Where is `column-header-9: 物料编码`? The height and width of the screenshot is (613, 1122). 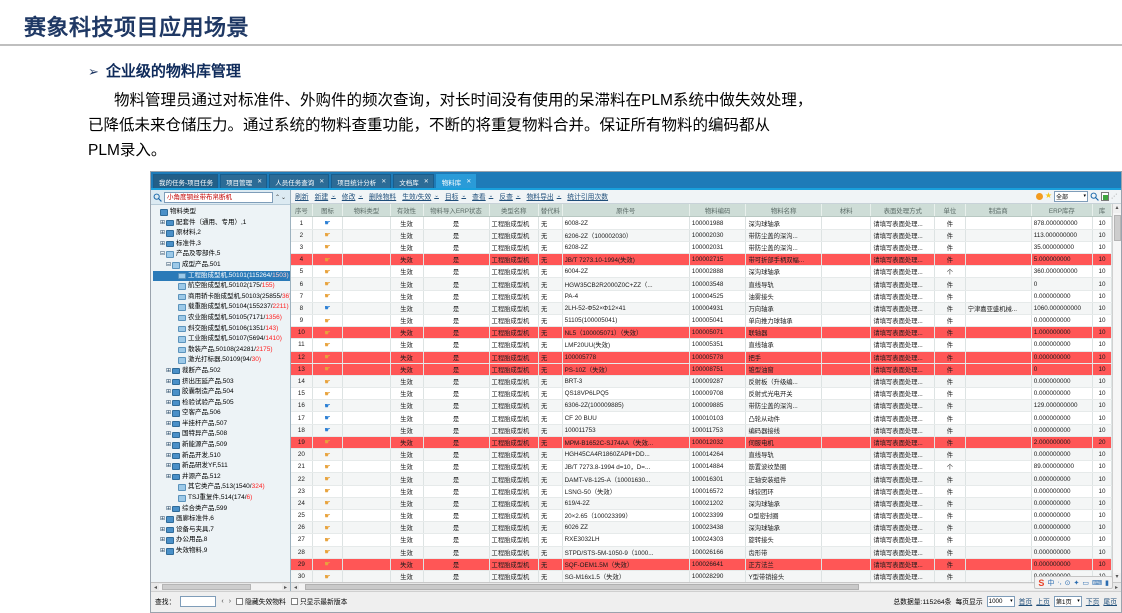 column-header-9: 物料编码 is located at coordinates (718, 210).